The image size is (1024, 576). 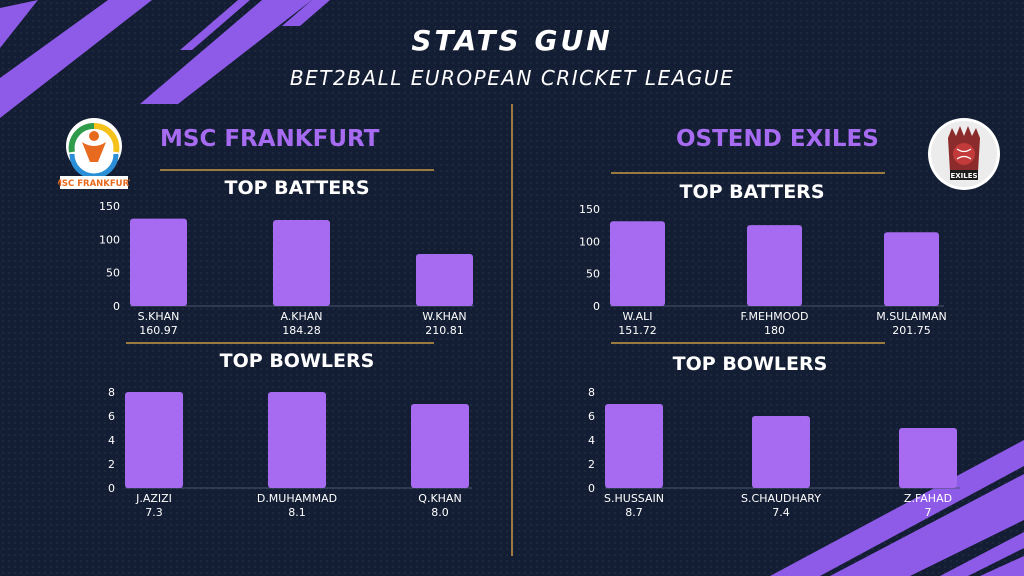 What do you see at coordinates (301, 330) in the screenshot?
I see `x-category-value: 184.28` at bounding box center [301, 330].